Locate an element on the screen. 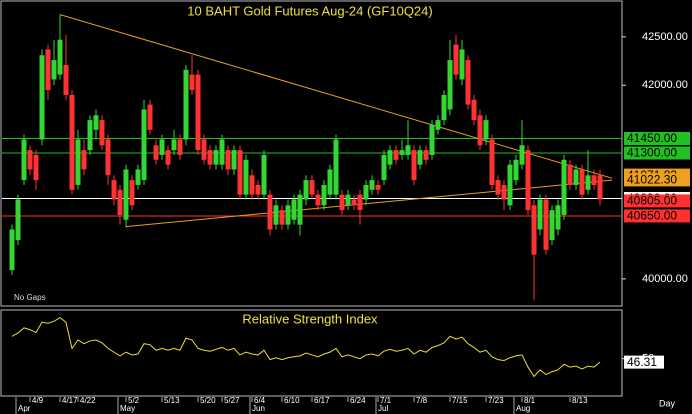  x-tick-label: 8/1 is located at coordinates (530, 400).